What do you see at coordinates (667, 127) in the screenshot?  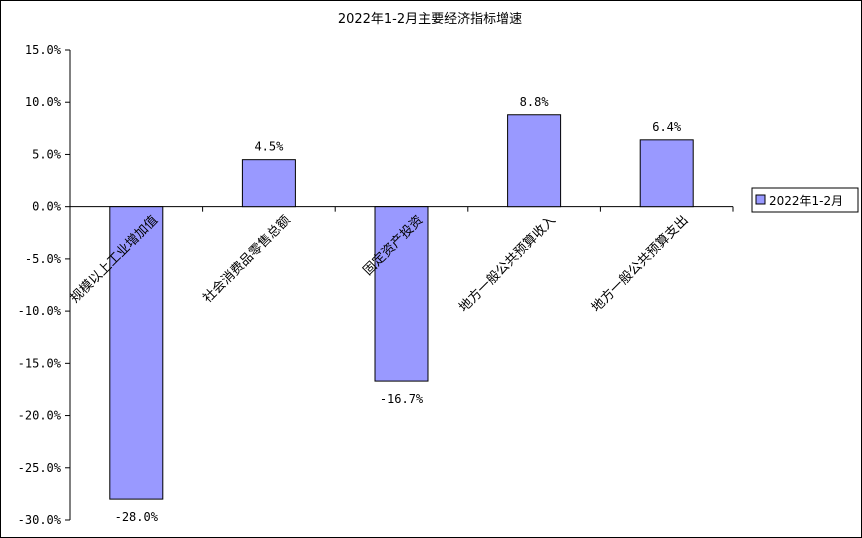 I see `data-label: 6.4%` at bounding box center [667, 127].